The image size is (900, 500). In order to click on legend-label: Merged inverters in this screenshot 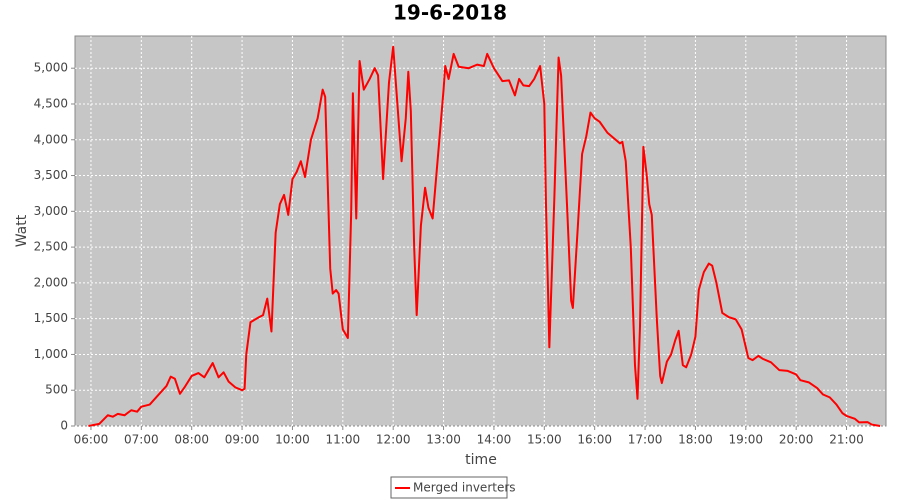, I will do `click(464, 488)`.